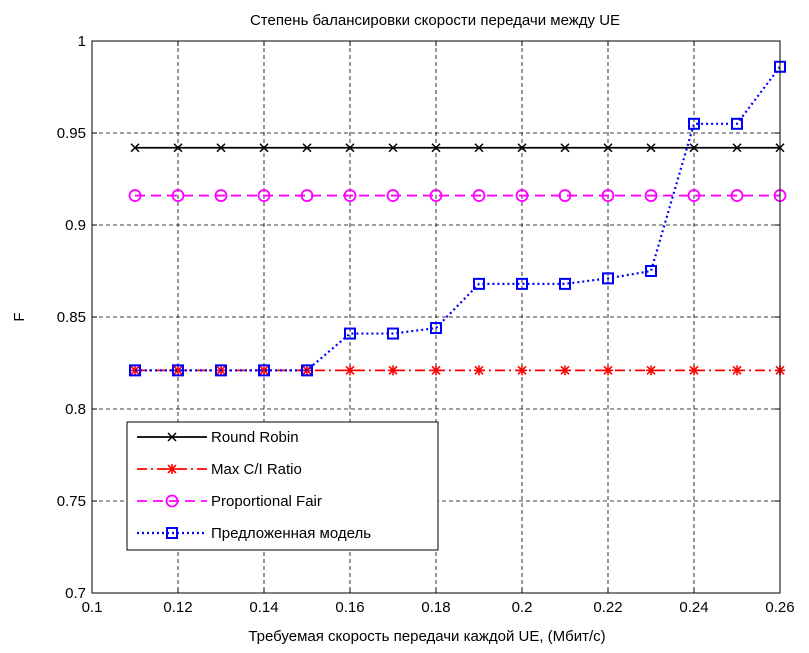 Image resolution: width=809 pixels, height=653 pixels. Describe the element at coordinates (457, 195) in the screenshot. I see `series-proportional-fair` at that location.